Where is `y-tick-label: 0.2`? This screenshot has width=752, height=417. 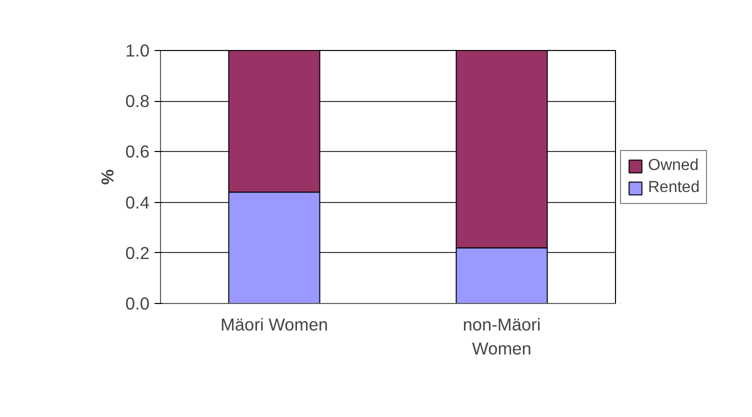
y-tick-label: 0.2 is located at coordinates (137, 252).